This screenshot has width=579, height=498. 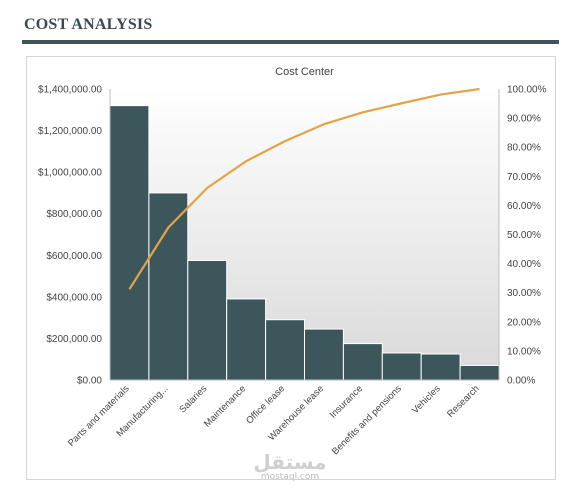 I want to click on chart-title: Cost Center, so click(x=304, y=72).